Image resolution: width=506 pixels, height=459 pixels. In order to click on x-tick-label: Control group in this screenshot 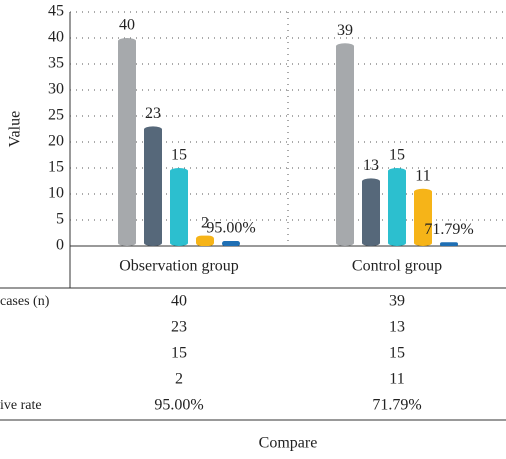, I will do `click(397, 266)`.